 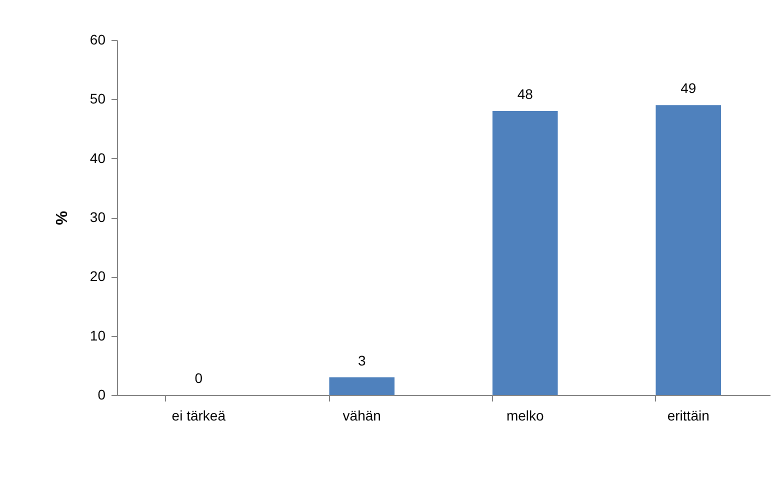 What do you see at coordinates (198, 378) in the screenshot?
I see `data-label: 0` at bounding box center [198, 378].